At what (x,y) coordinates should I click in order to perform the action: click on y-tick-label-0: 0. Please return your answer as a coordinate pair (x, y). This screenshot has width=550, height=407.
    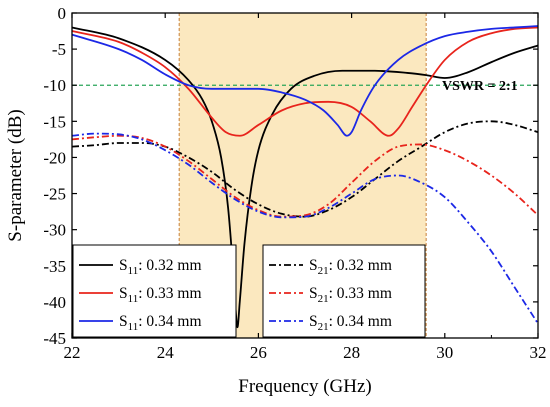
    Looking at the image, I should click on (62, 13).